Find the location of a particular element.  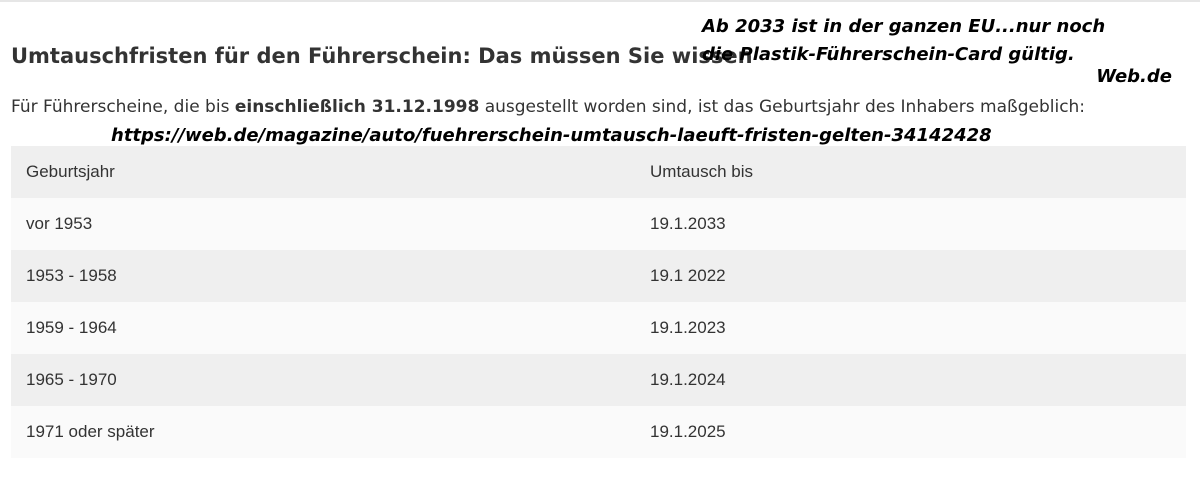

exchange-date-cell: 19.1.2025 is located at coordinates (688, 431).